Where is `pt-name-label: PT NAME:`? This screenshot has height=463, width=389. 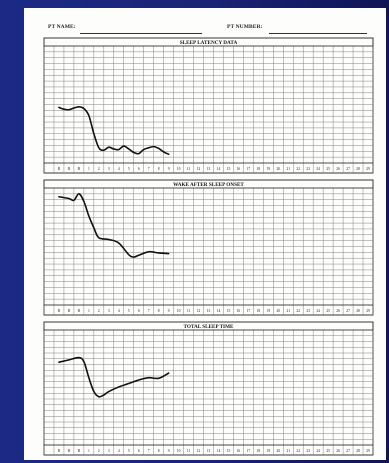 pt-name-label: PT NAME: is located at coordinates (62, 27).